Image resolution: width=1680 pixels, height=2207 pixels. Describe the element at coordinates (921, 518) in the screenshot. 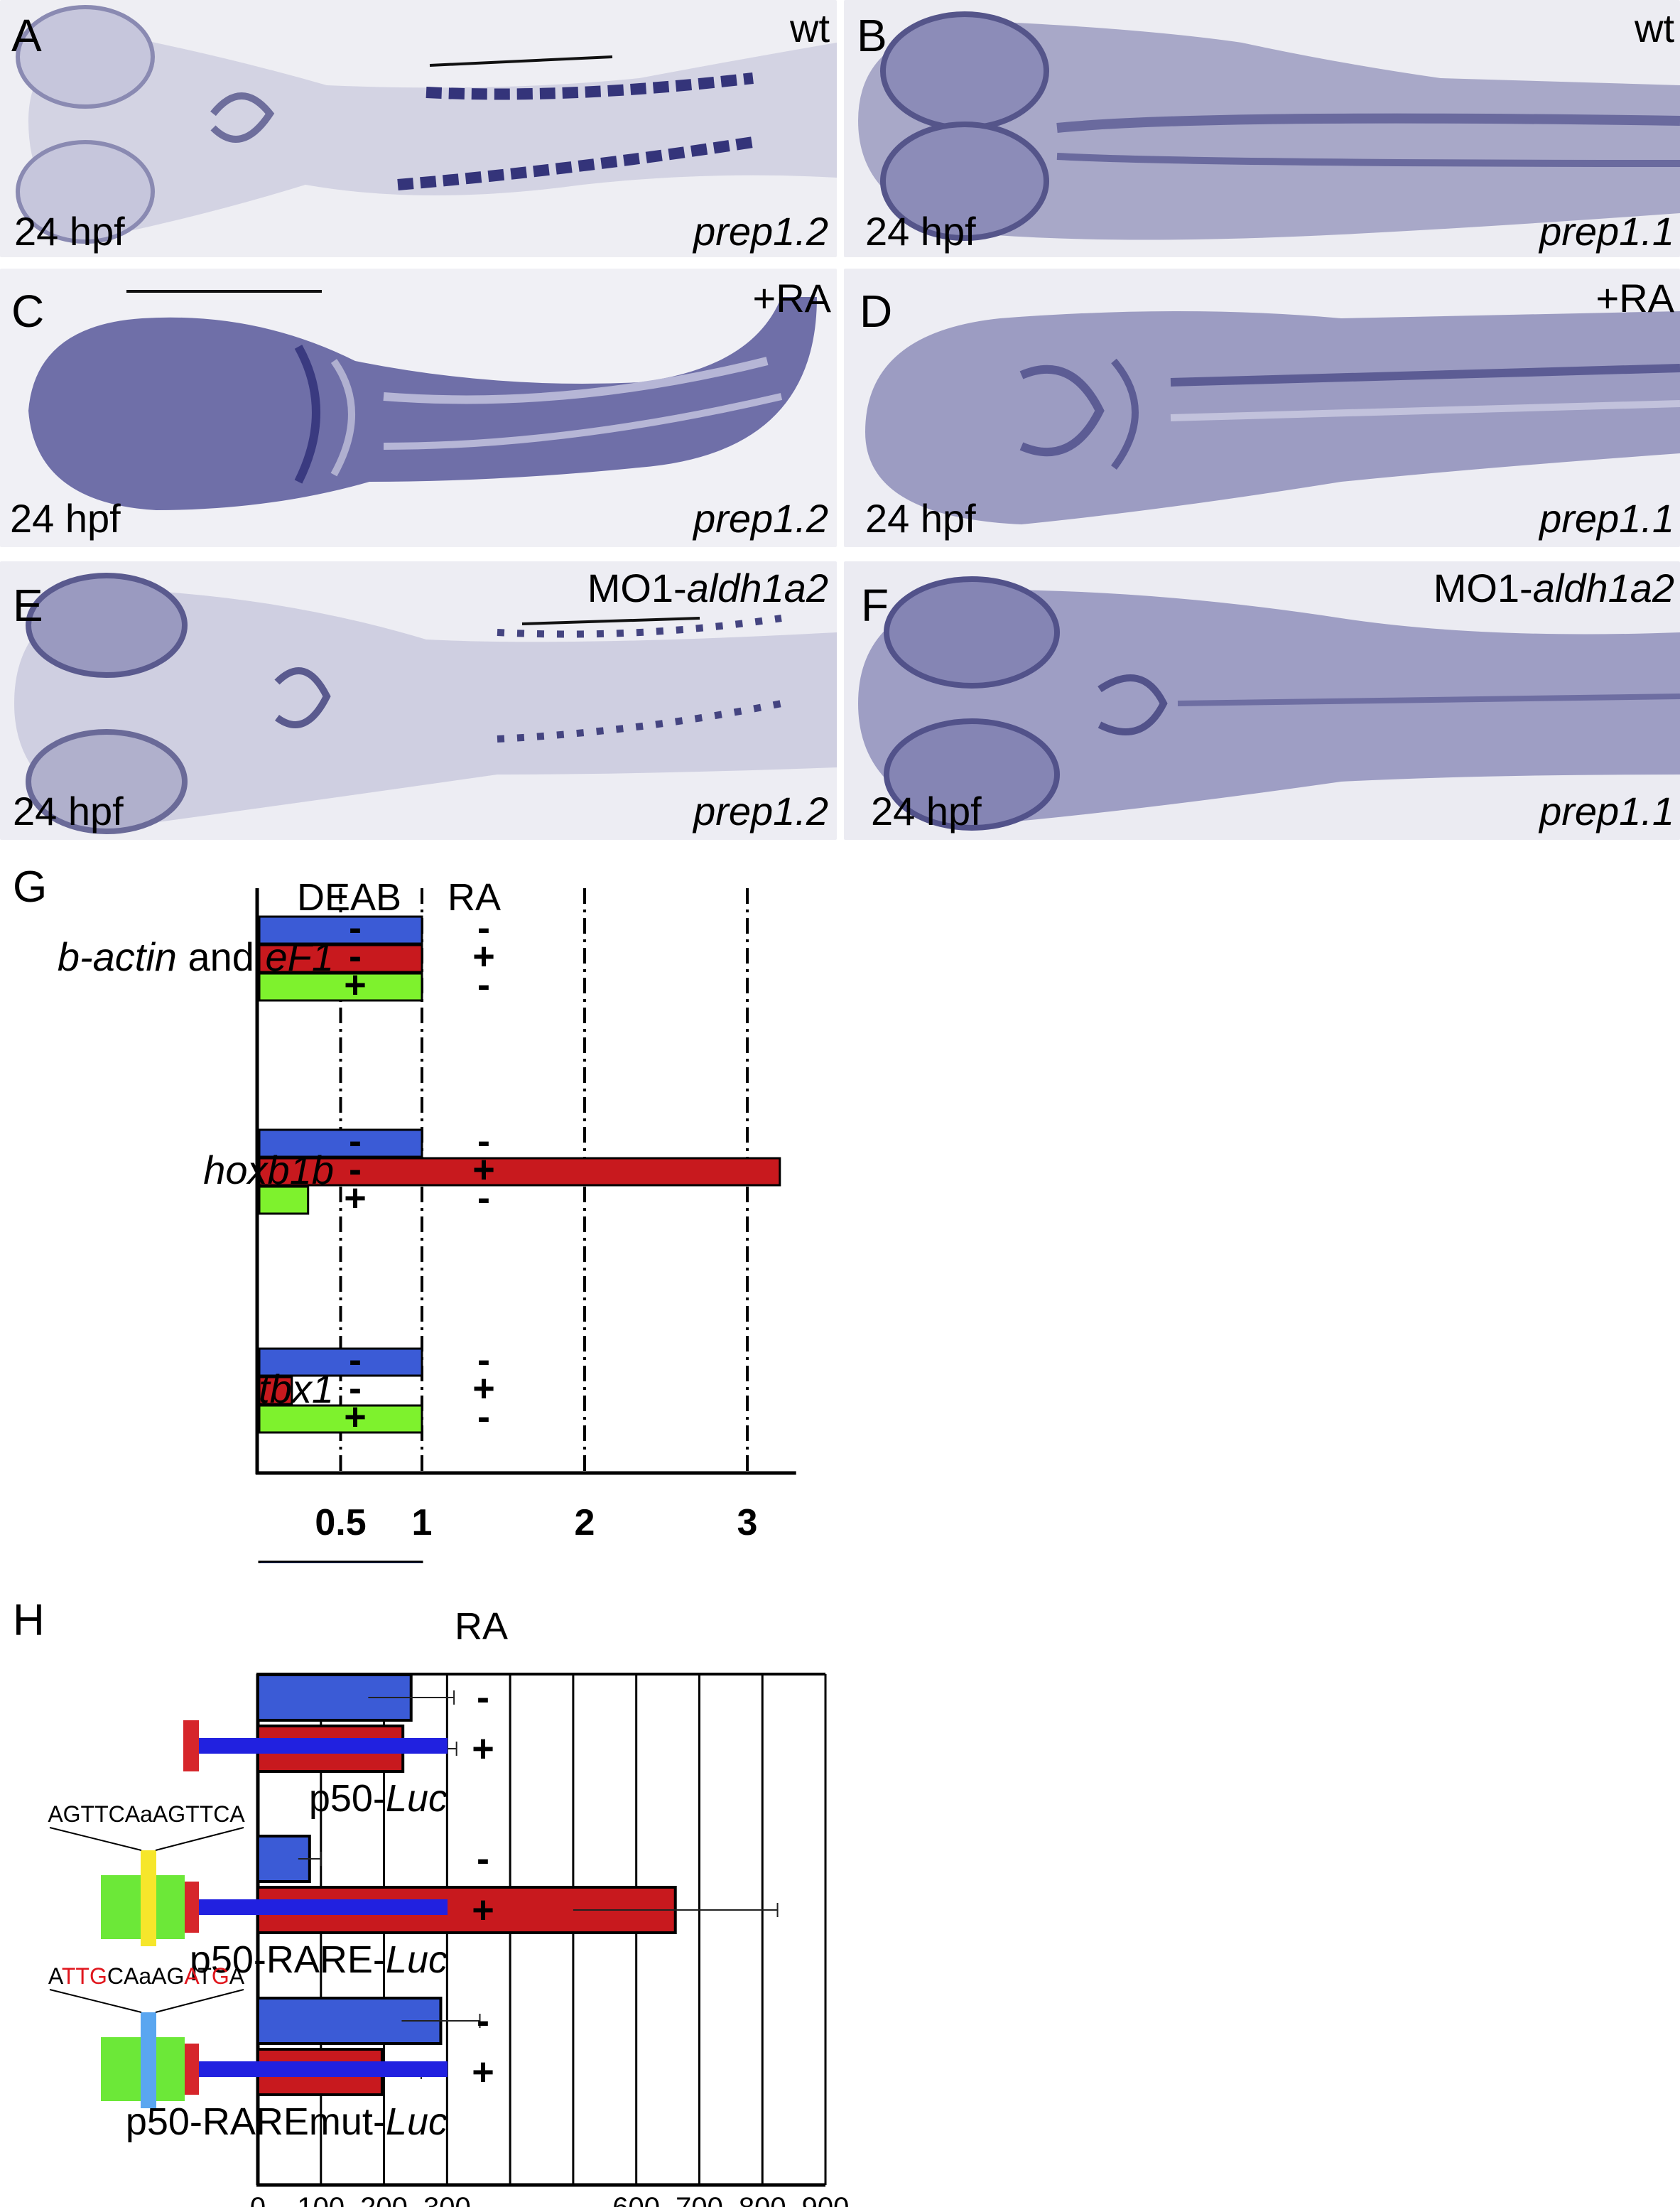

I see `stage-label-d: 24 hpf` at that location.